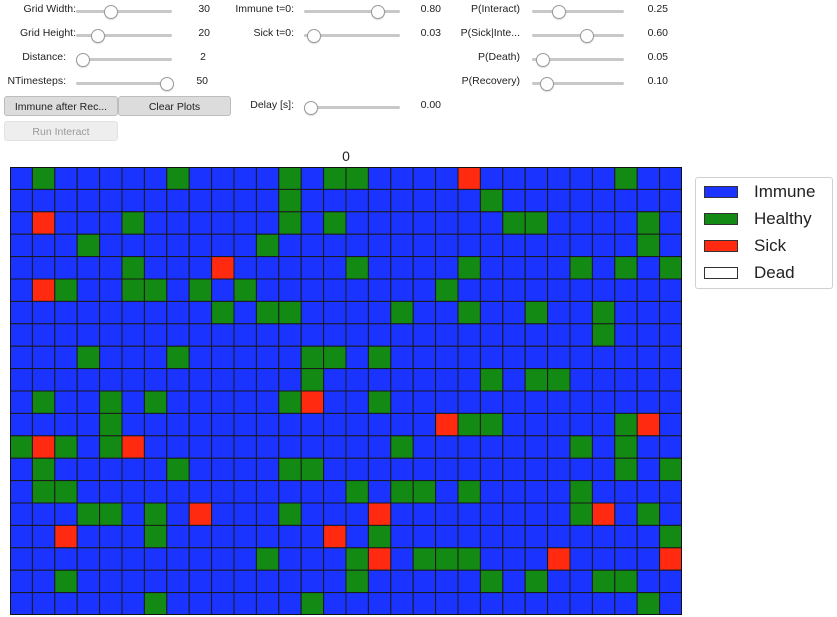 The height and width of the screenshot is (617, 837). I want to click on sick-t0-slider, so click(352, 35).